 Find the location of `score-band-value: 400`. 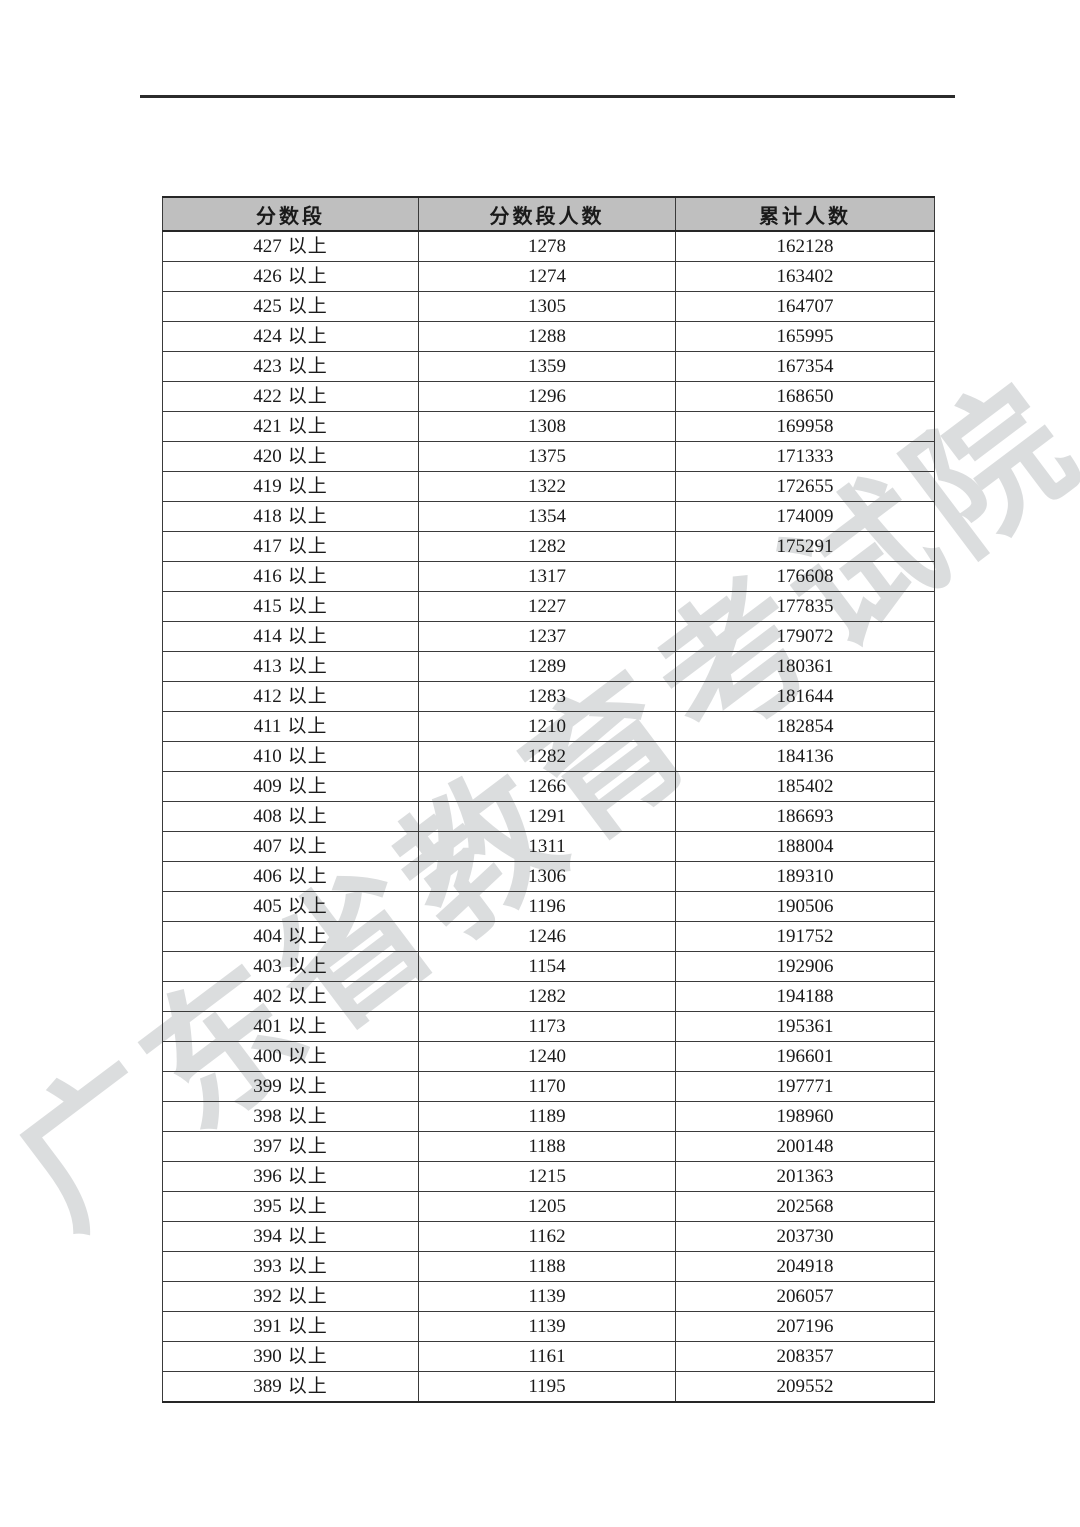

score-band-value: 400 is located at coordinates (267, 1056).